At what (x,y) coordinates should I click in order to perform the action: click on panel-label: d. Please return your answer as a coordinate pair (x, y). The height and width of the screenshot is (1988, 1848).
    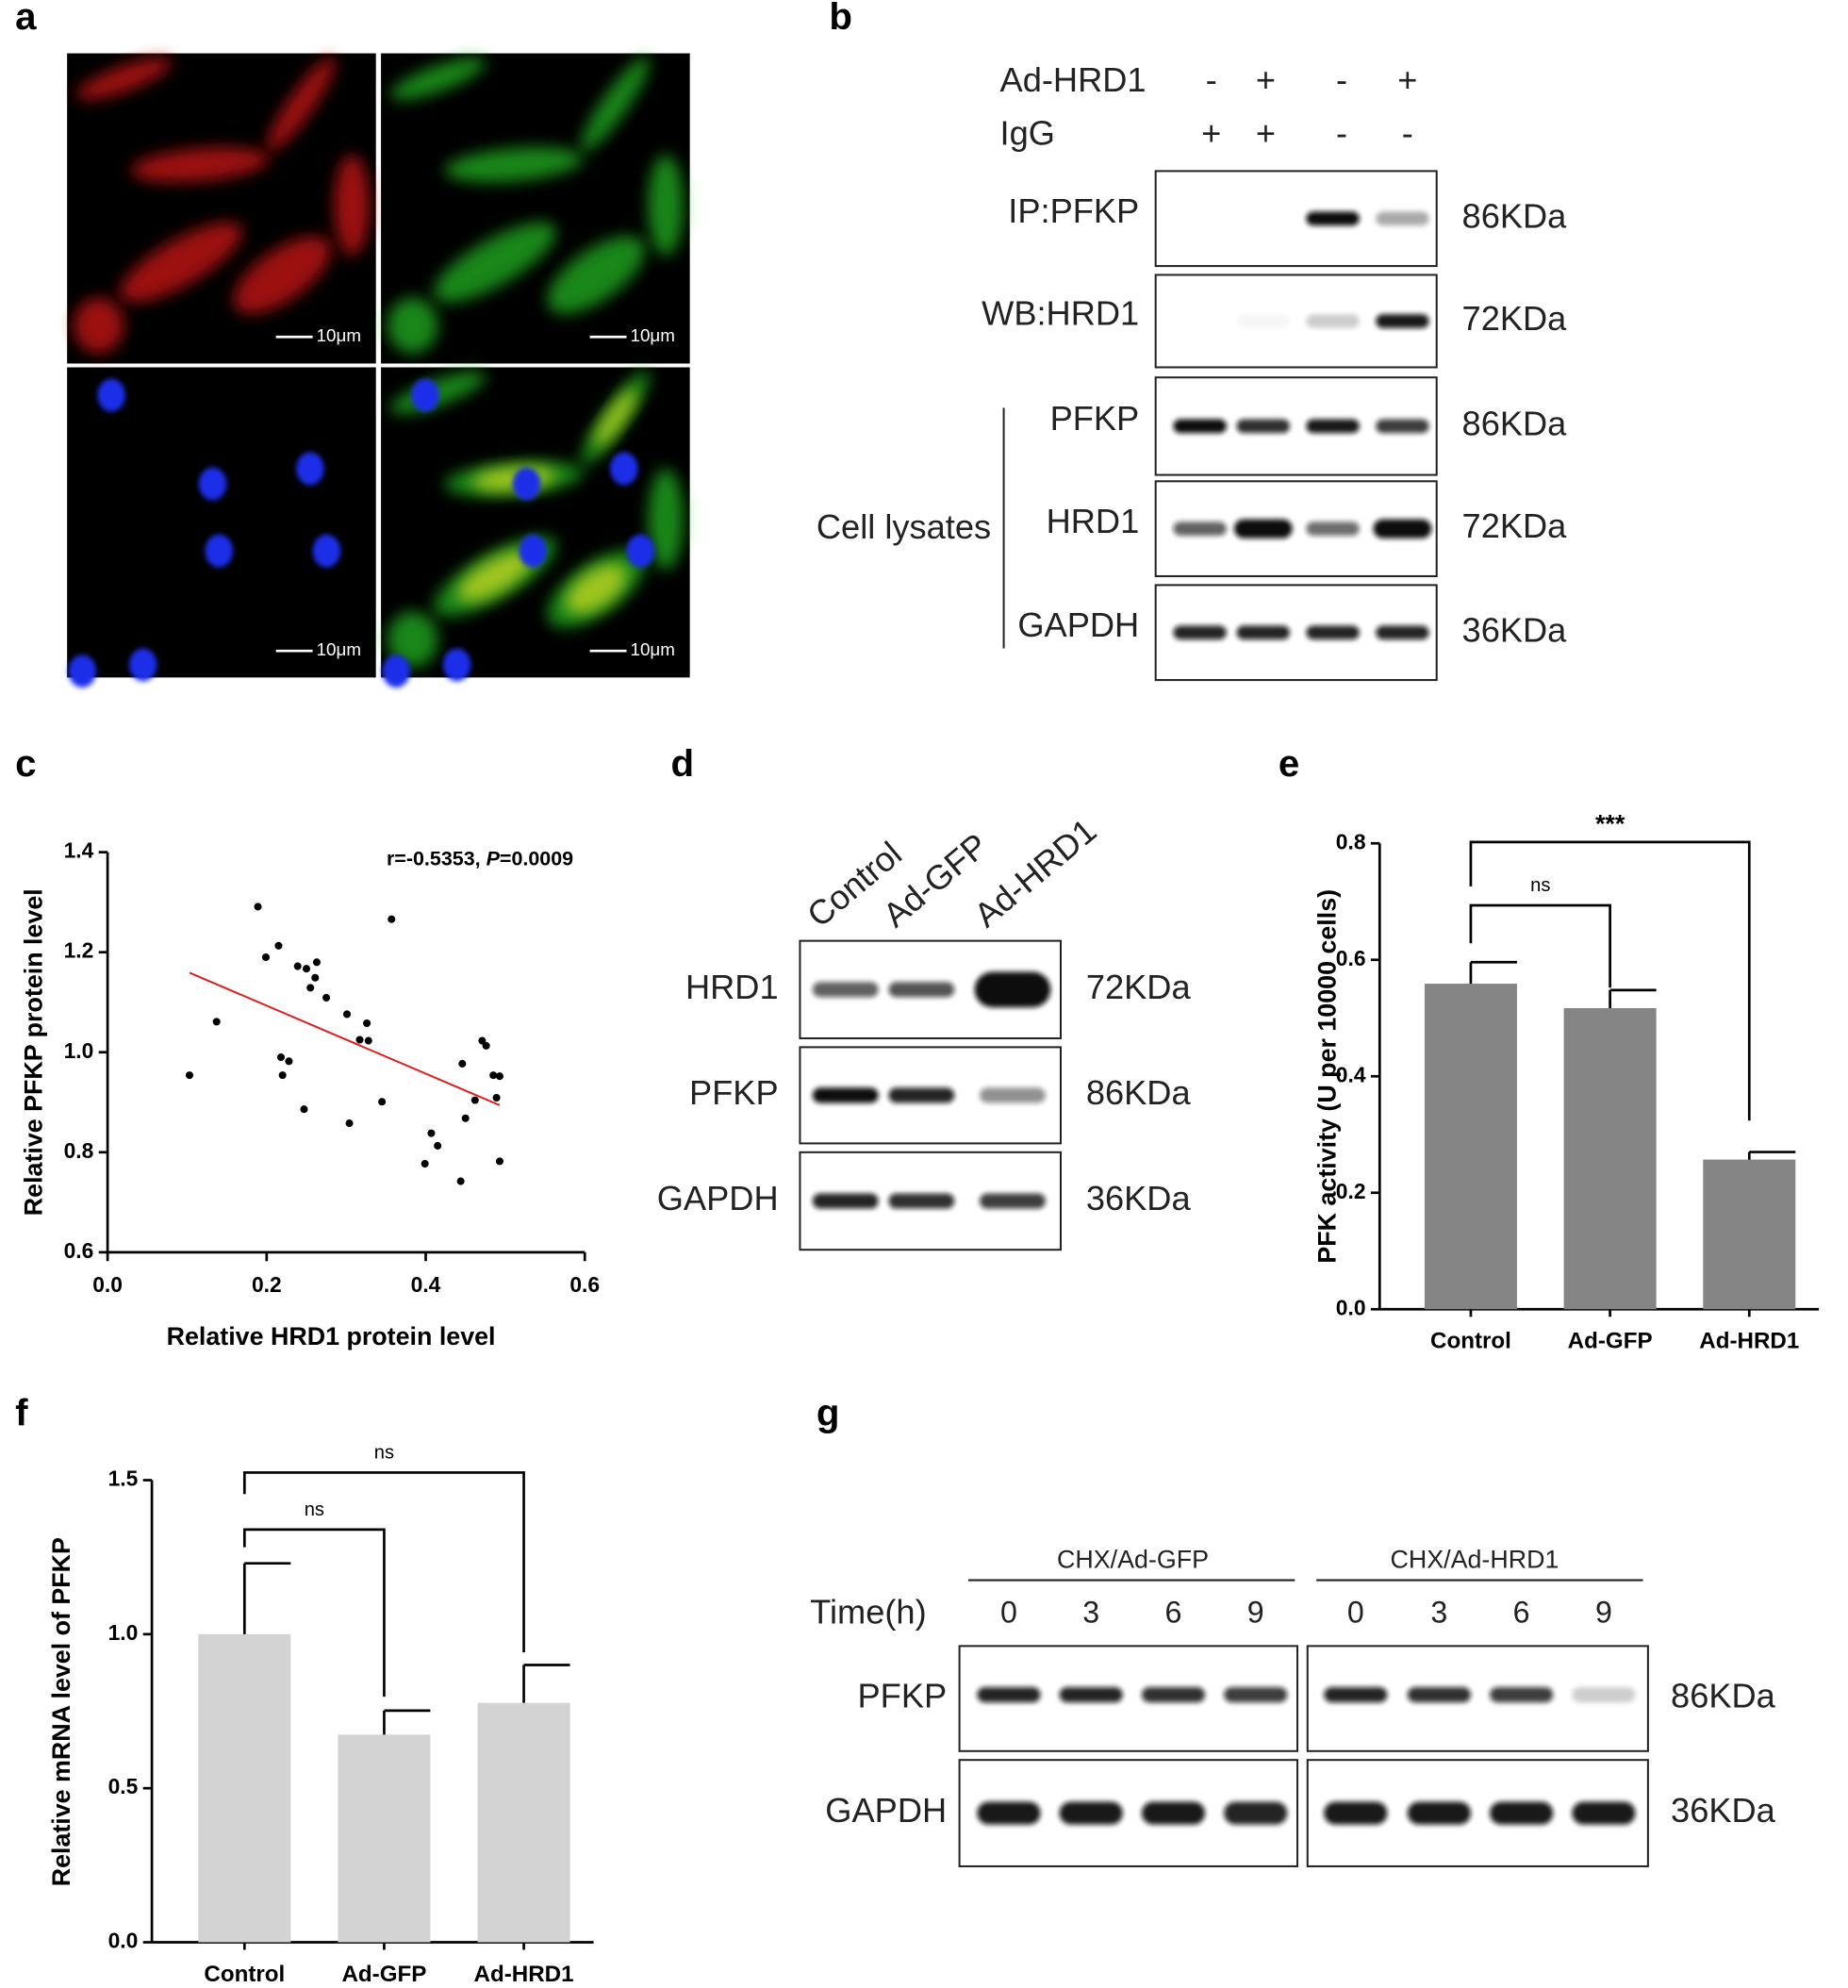
    Looking at the image, I should click on (683, 763).